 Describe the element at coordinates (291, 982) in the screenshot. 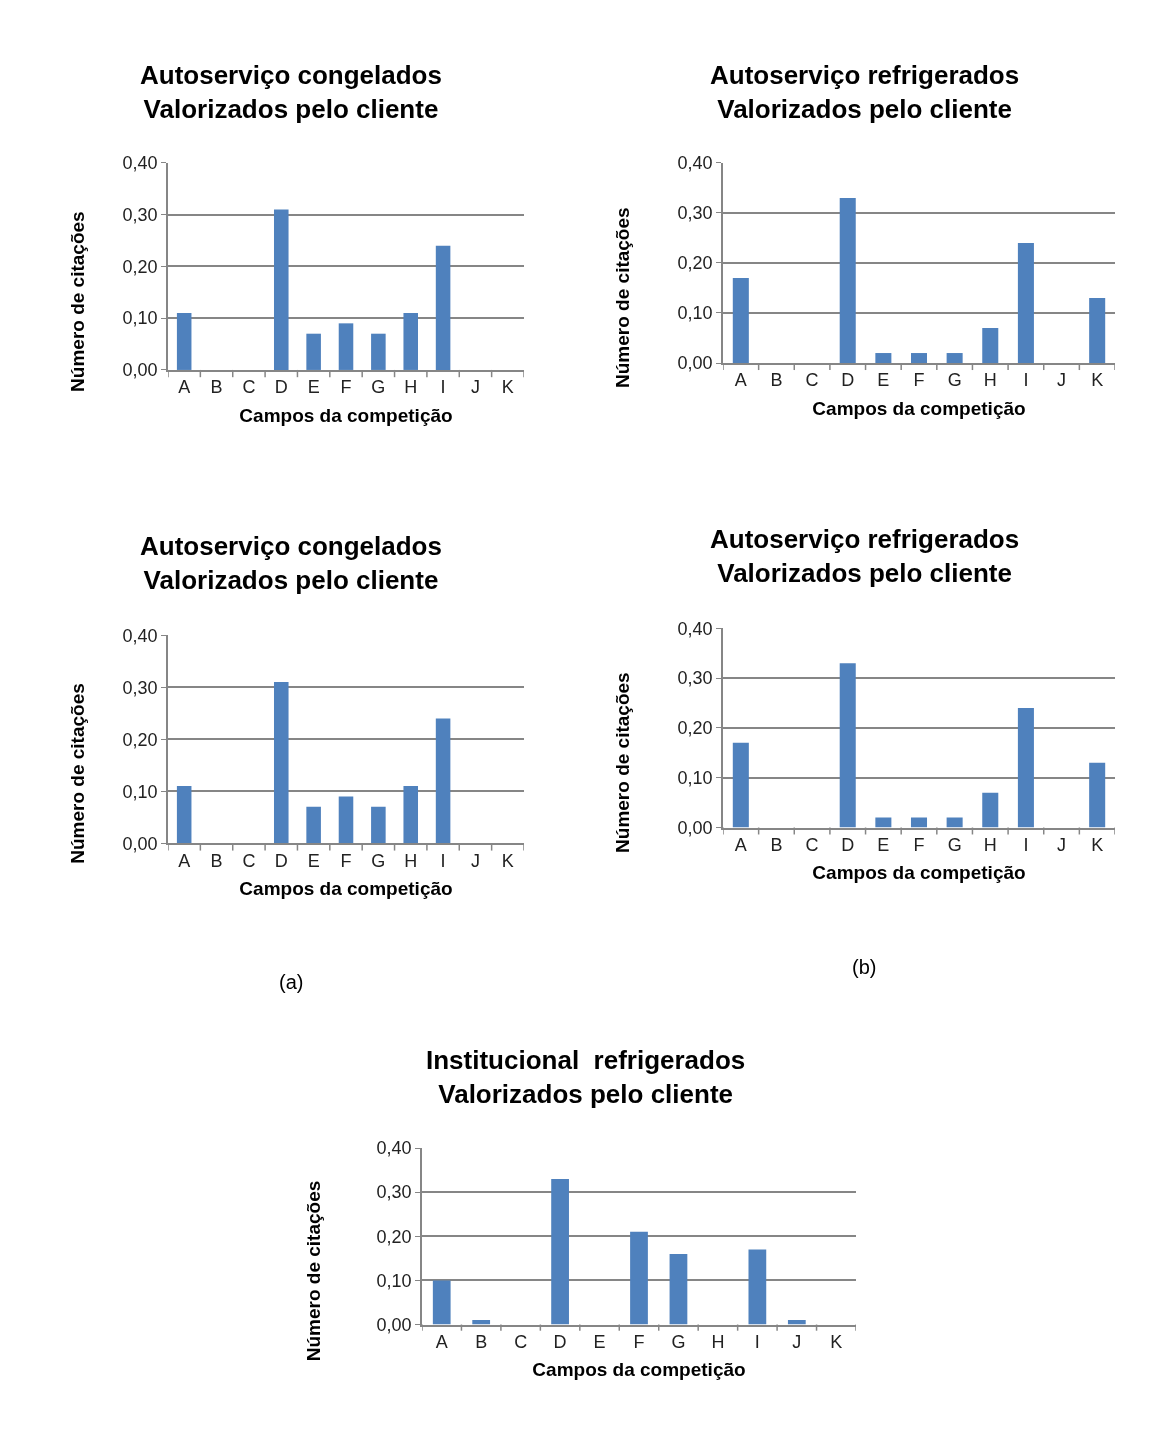

I see `text: (a)` at that location.